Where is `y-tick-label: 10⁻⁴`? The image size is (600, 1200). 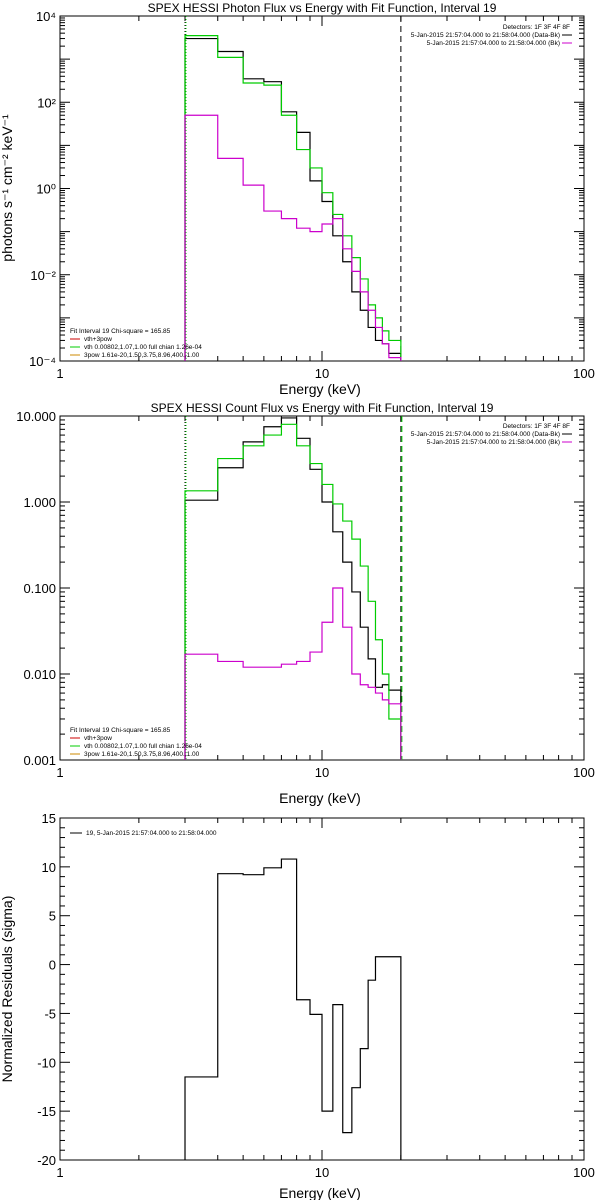 y-tick-label: 10⁻⁴ is located at coordinates (42, 361).